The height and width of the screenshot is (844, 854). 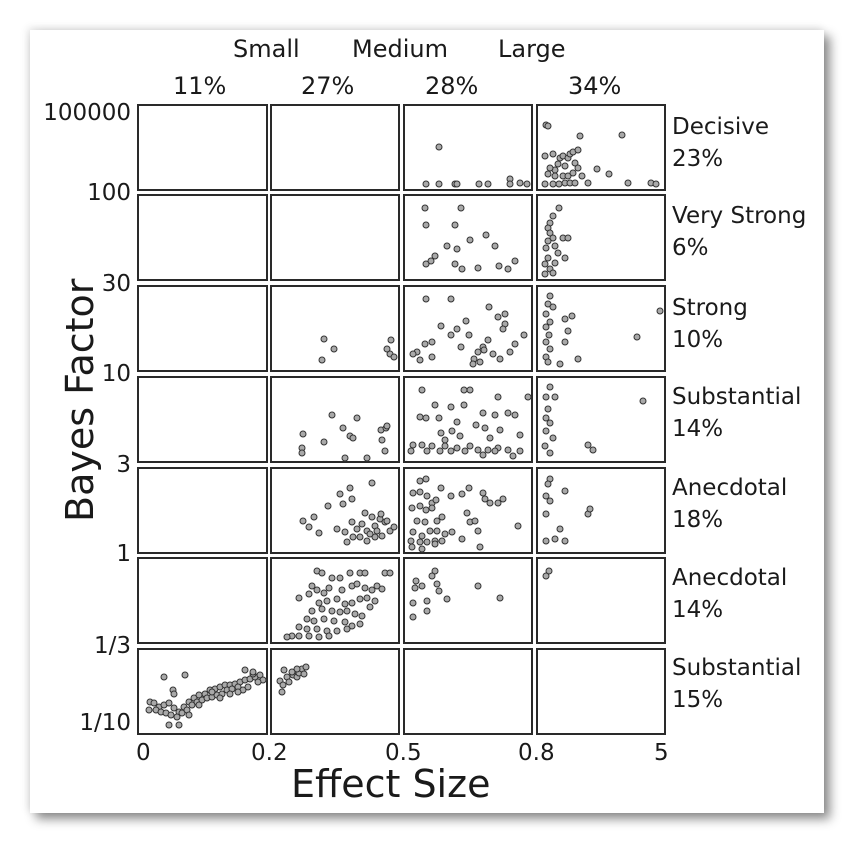 What do you see at coordinates (698, 610) in the screenshot?
I see `row-label-percent: 14%` at bounding box center [698, 610].